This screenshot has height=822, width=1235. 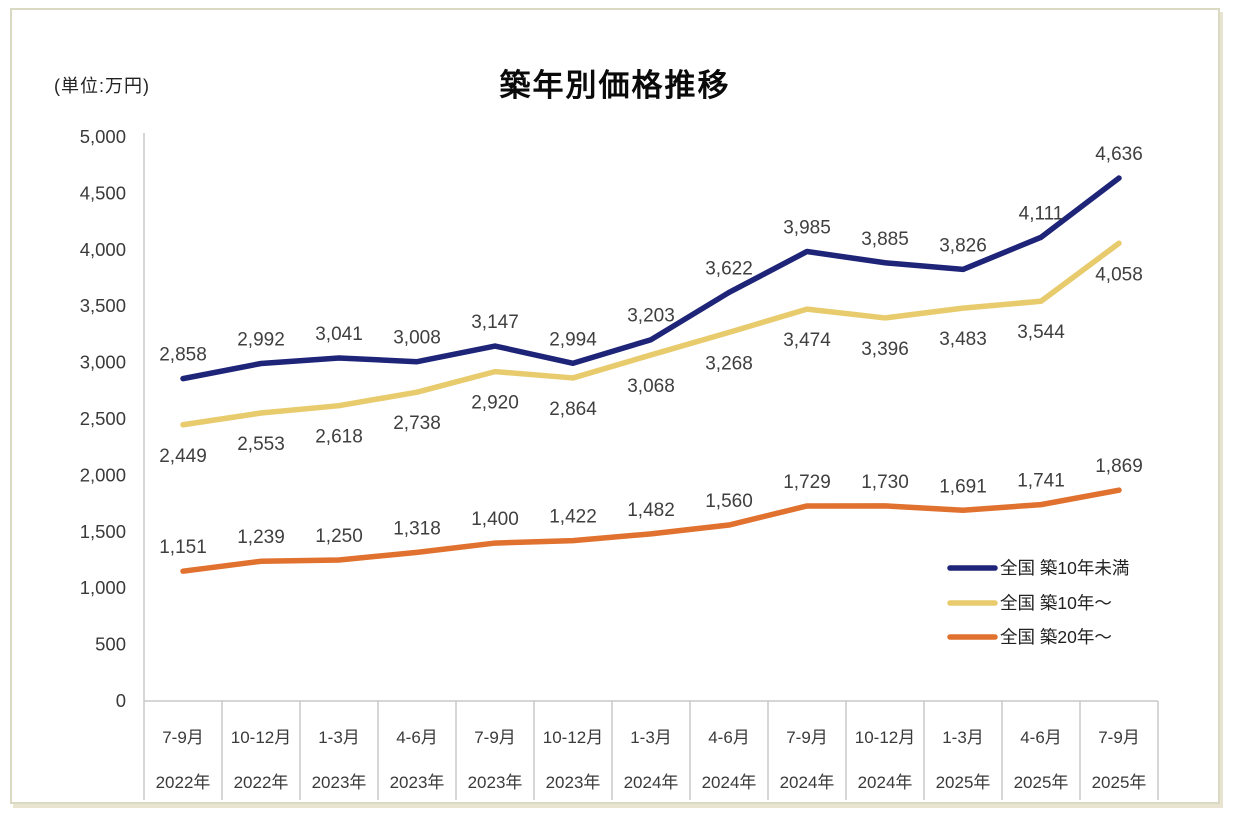 What do you see at coordinates (729, 501) in the screenshot?
I see `data-label: 1,560` at bounding box center [729, 501].